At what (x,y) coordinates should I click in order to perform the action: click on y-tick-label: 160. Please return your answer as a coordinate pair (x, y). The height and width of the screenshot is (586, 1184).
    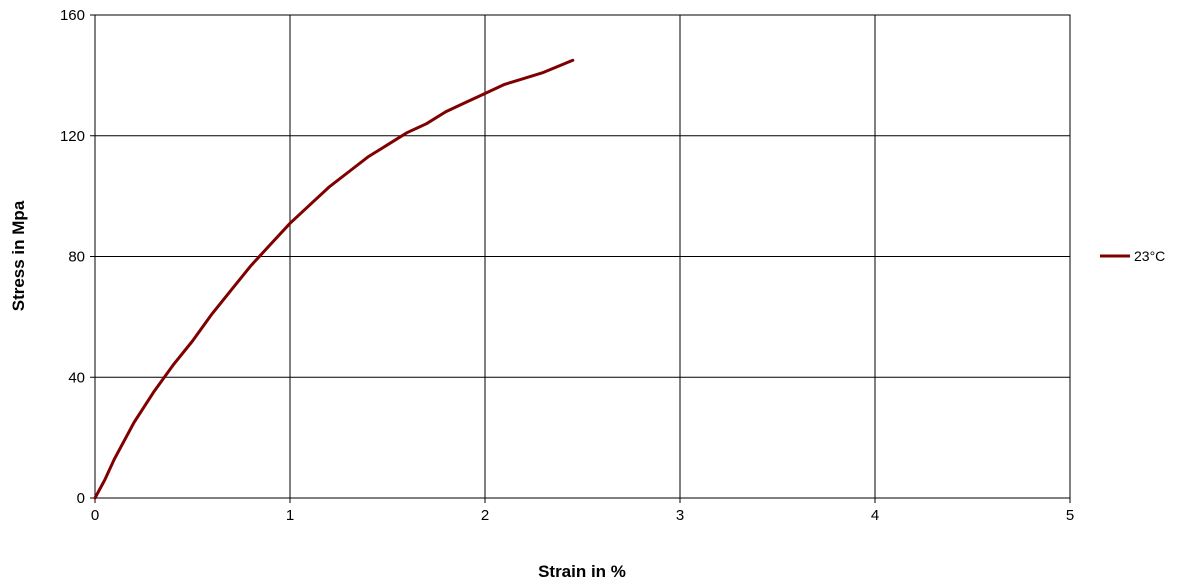
    Looking at the image, I should click on (72, 15).